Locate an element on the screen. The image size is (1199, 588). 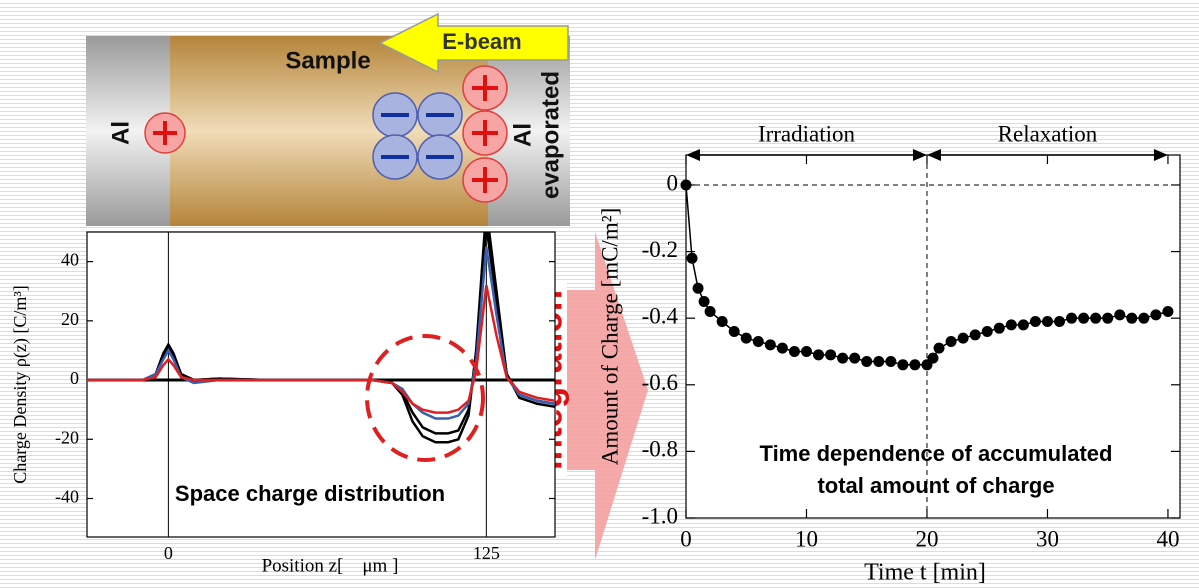
y-axis-label: Amount of Charge [mC/m²] is located at coordinates (609, 337).